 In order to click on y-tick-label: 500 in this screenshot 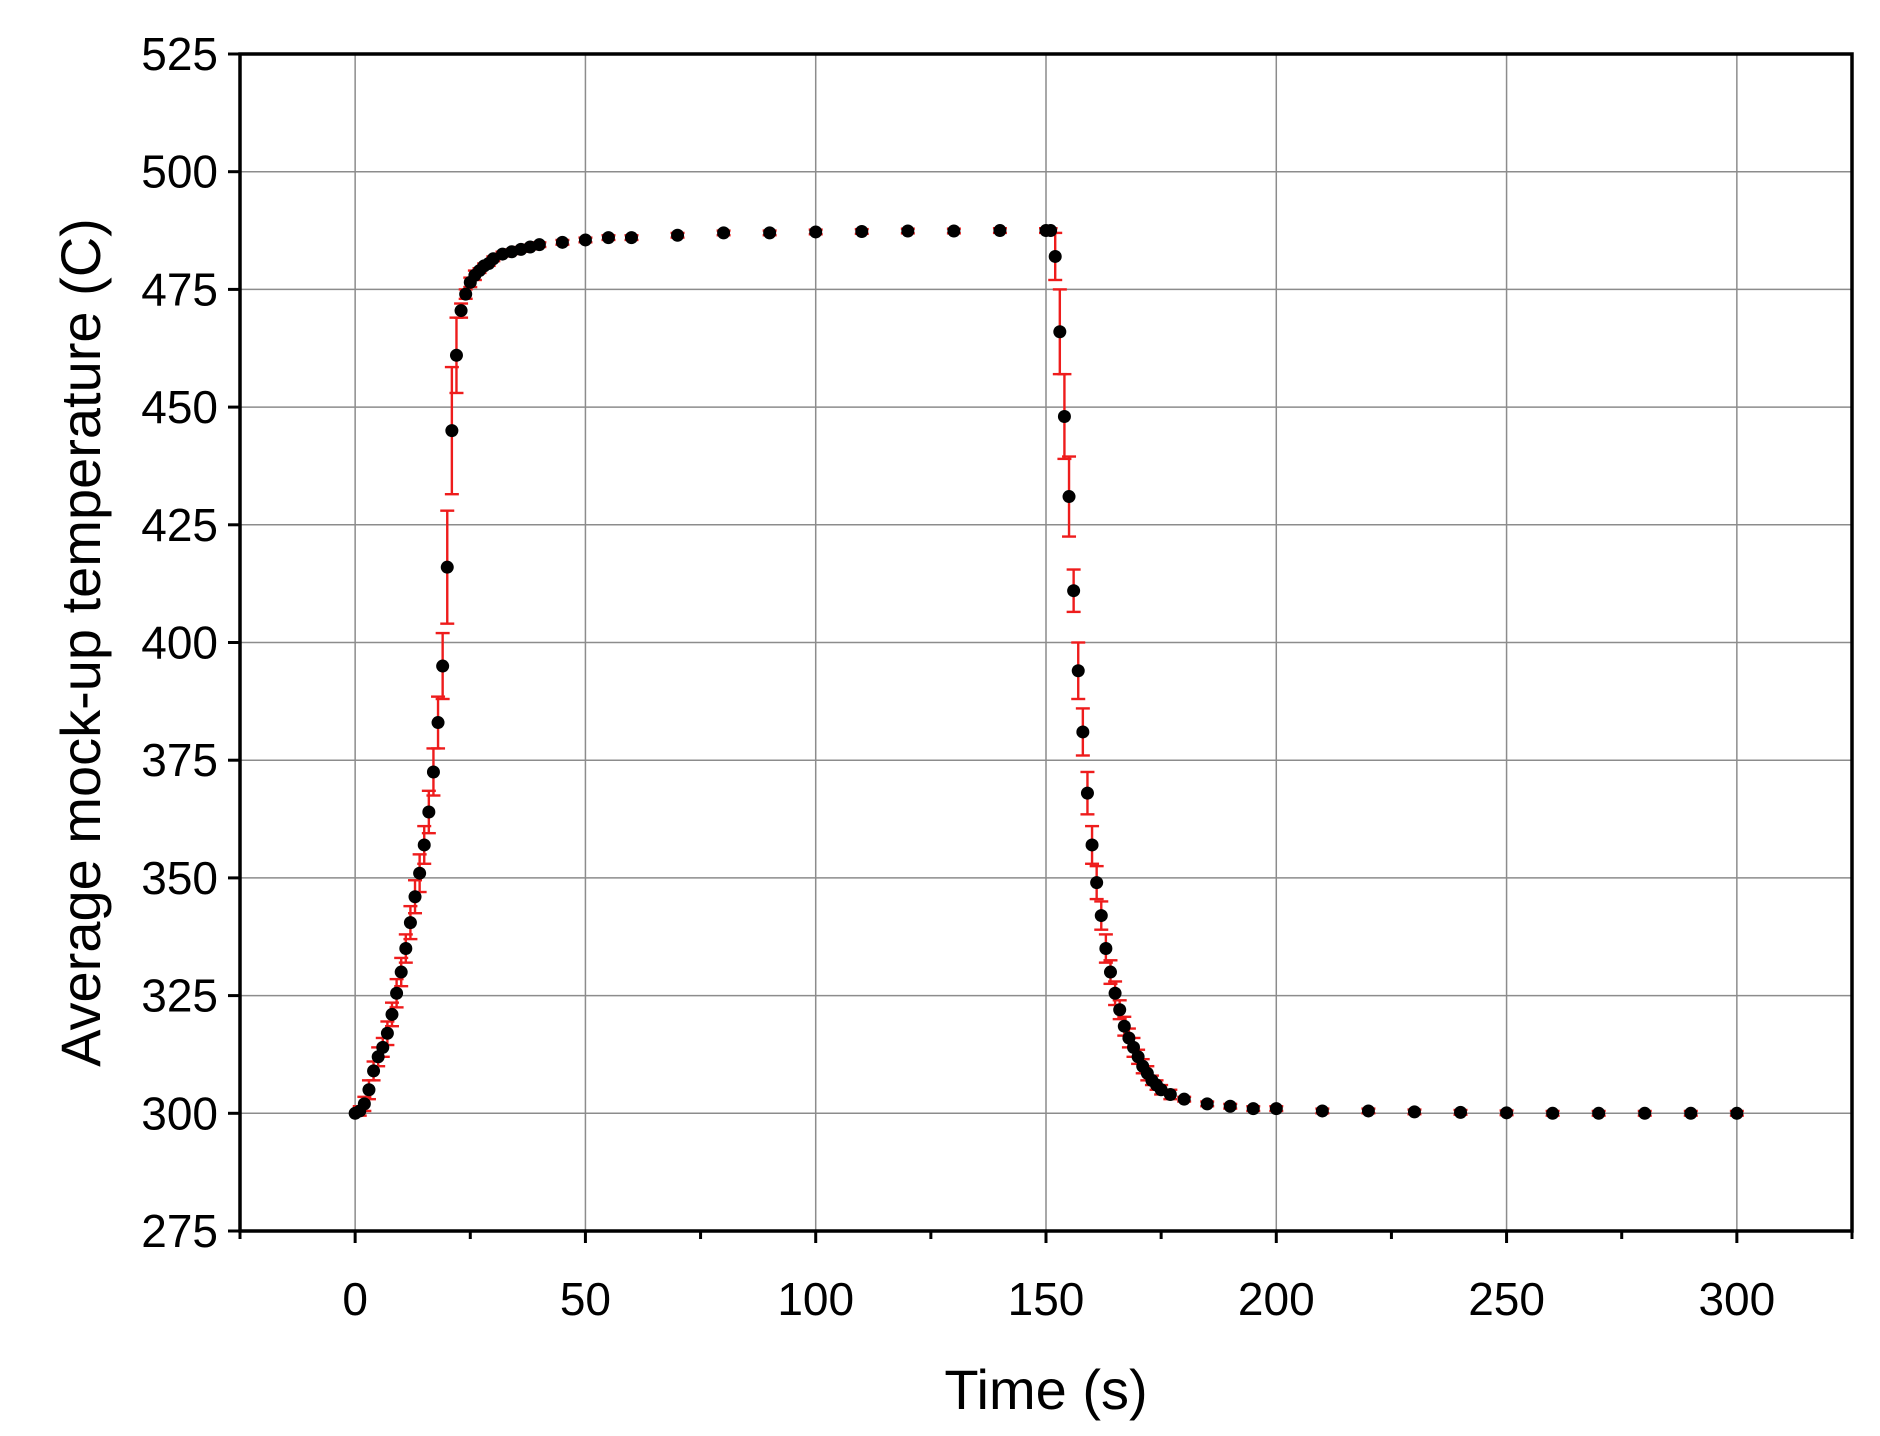, I will do `click(179, 172)`.